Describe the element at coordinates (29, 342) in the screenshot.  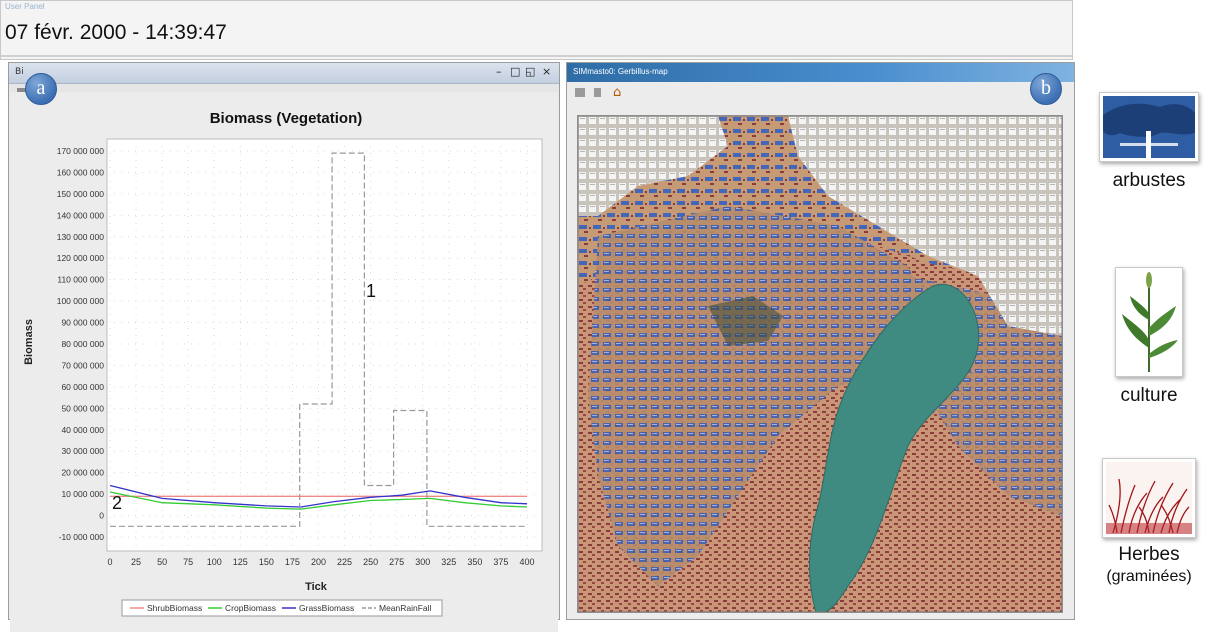
I see `y-axis-label: Biomass` at that location.